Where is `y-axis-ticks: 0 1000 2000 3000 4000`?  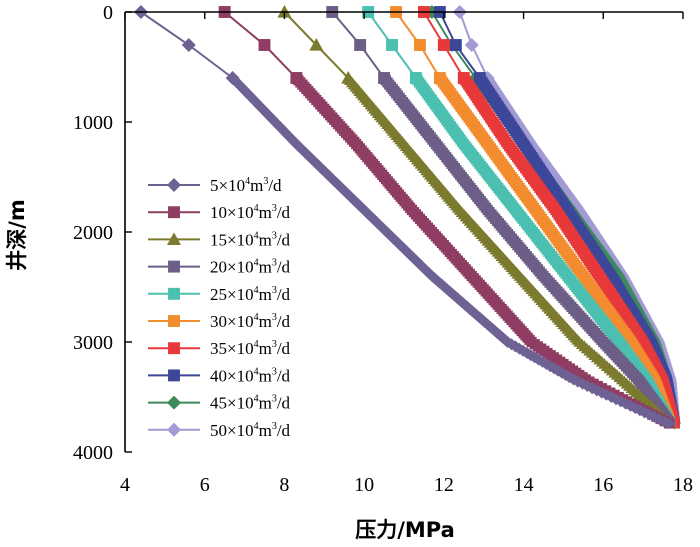 y-axis-ticks: 0 1000 2000 3000 4000 is located at coordinates (102, 233).